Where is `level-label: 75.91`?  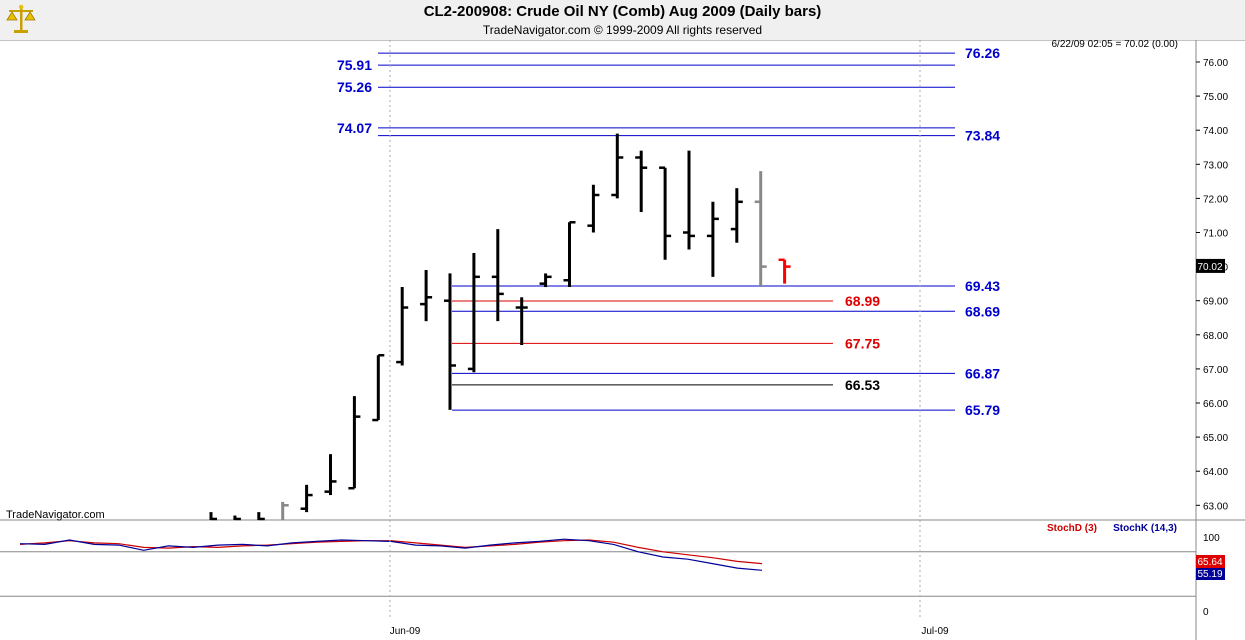
level-label: 75.91 is located at coordinates (354, 65).